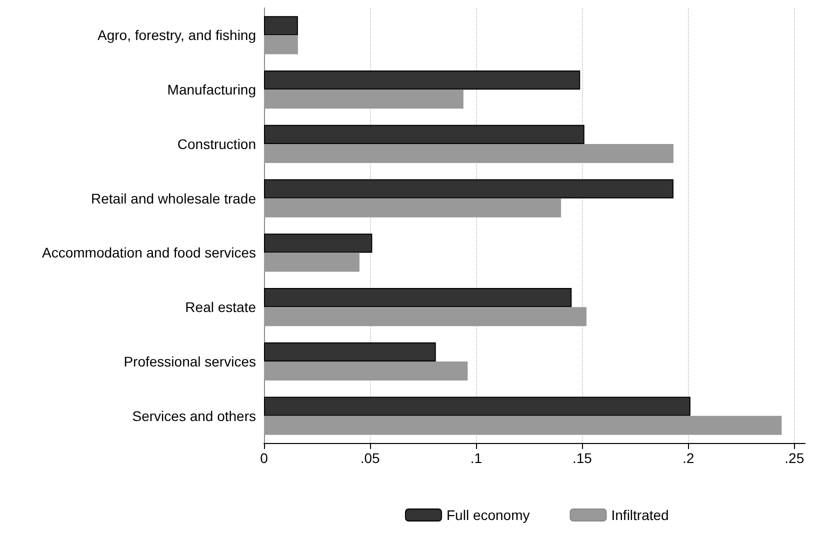  Describe the element at coordinates (211, 90) in the screenshot. I see `y-tick-label: Manufacturing` at that location.